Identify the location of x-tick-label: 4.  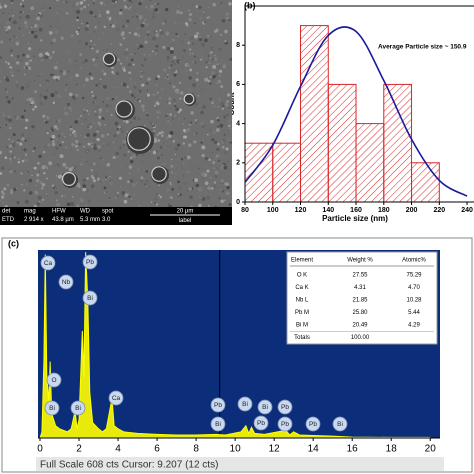
(118, 449).